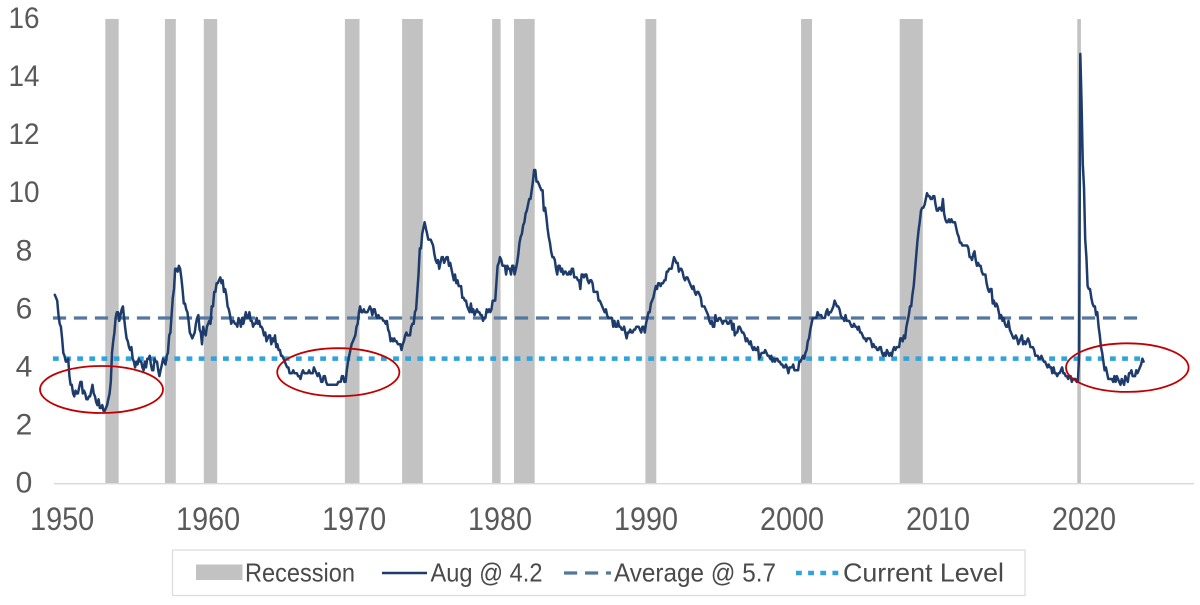  What do you see at coordinates (24, 192) in the screenshot?
I see `svg-text: 10` at bounding box center [24, 192].